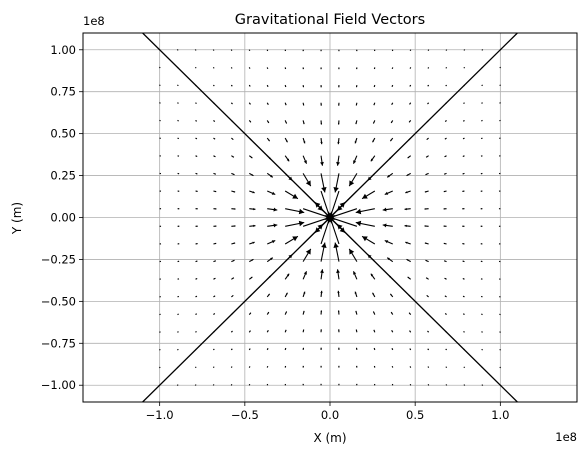 The height and width of the screenshot is (455, 587). Describe the element at coordinates (63, 176) in the screenshot. I see `y-tick-label: 0.25` at that location.